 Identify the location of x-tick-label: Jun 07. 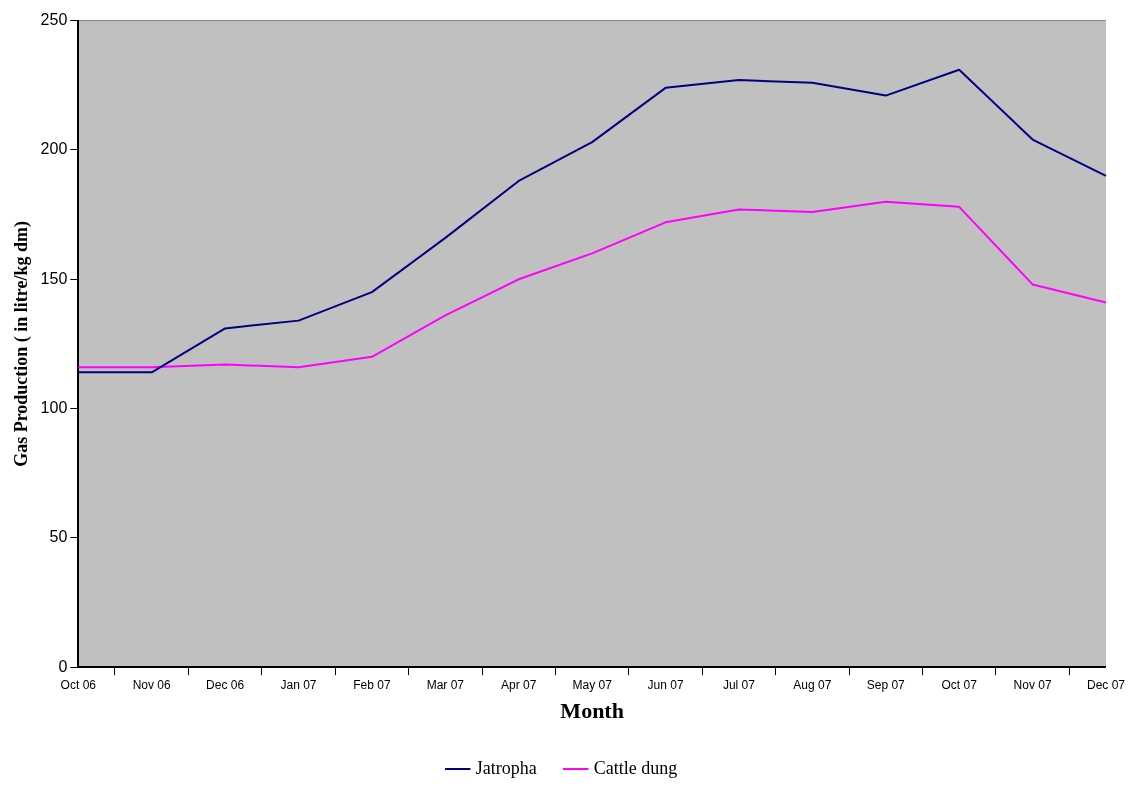
(665, 684).